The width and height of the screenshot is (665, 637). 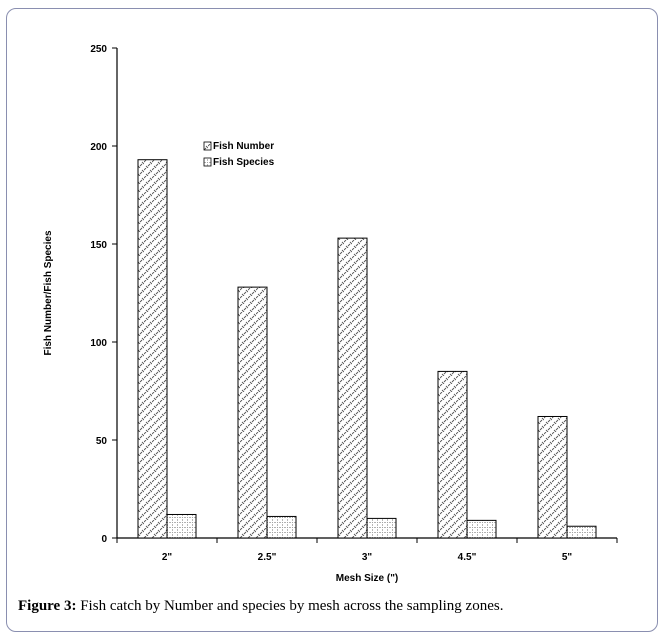 What do you see at coordinates (48, 292) in the screenshot?
I see `y-axis-label: Fish Number/Fish Species` at bounding box center [48, 292].